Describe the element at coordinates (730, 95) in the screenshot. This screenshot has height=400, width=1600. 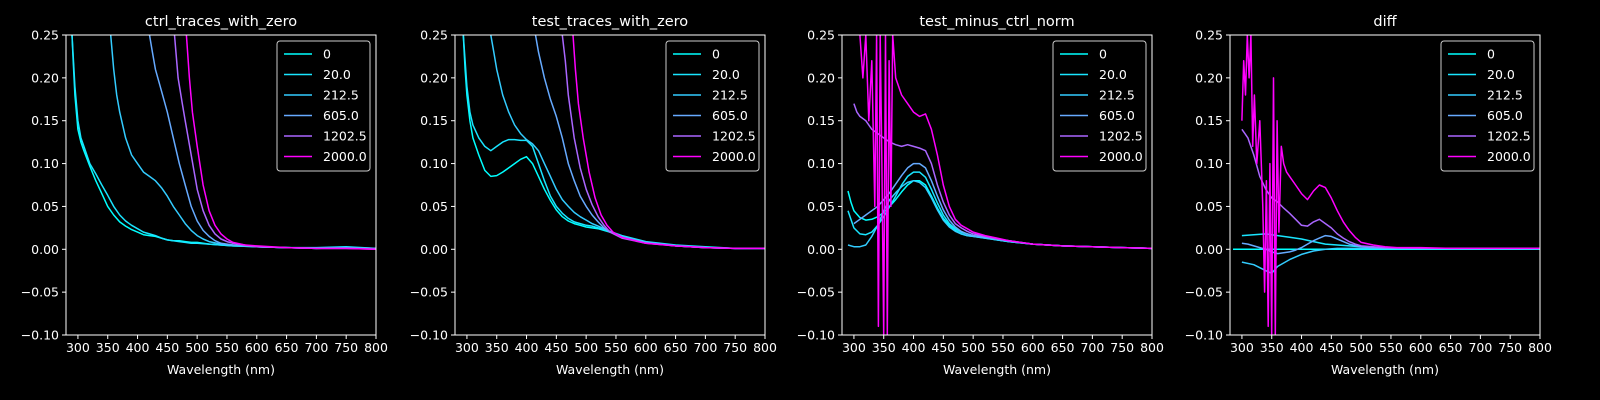
I see `legend-label: 212.5` at that location.